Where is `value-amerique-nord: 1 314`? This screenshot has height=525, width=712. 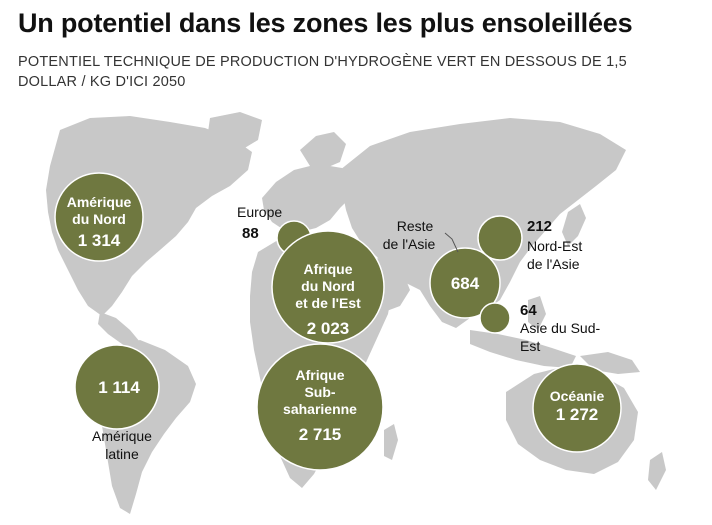 value-amerique-nord: 1 314 is located at coordinates (99, 240).